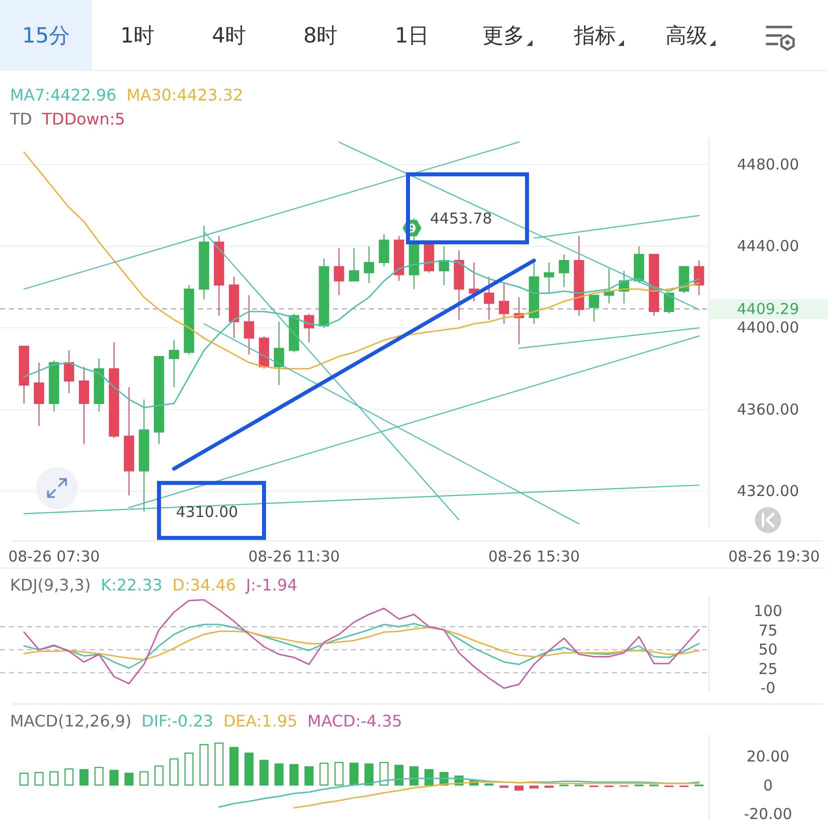 The height and width of the screenshot is (828, 828). I want to click on y-tick-label: 100, so click(768, 611).